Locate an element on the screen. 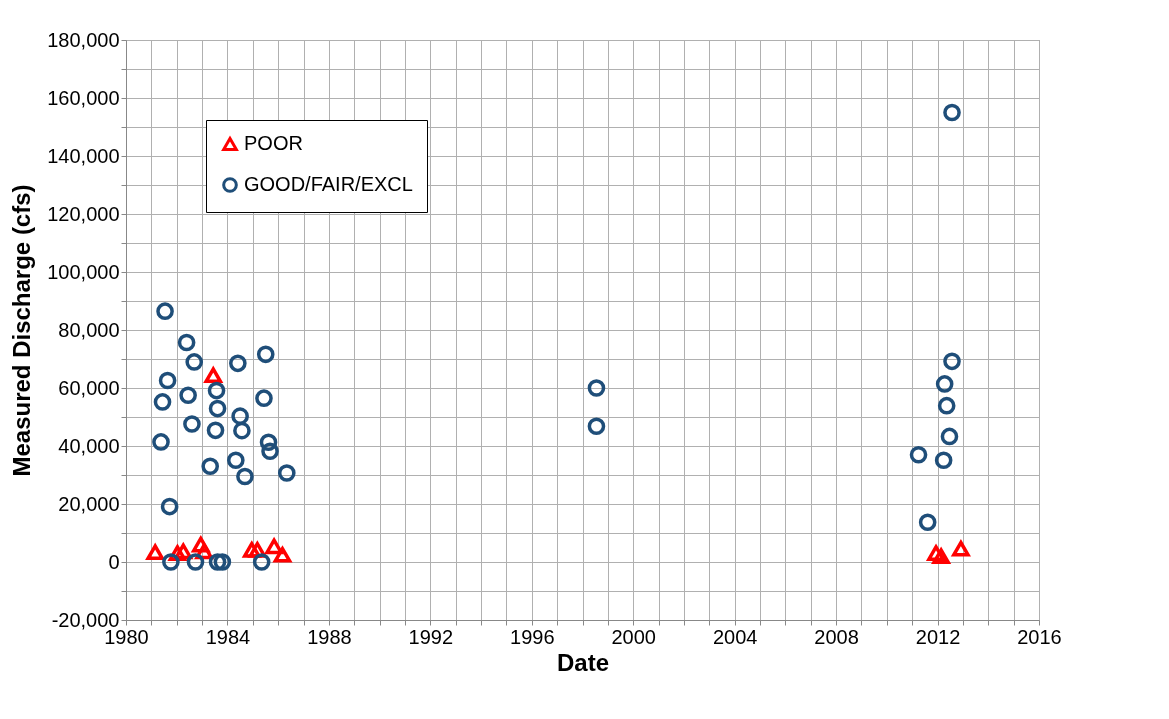  y-tick-label: 40,000 is located at coordinates (89, 445).